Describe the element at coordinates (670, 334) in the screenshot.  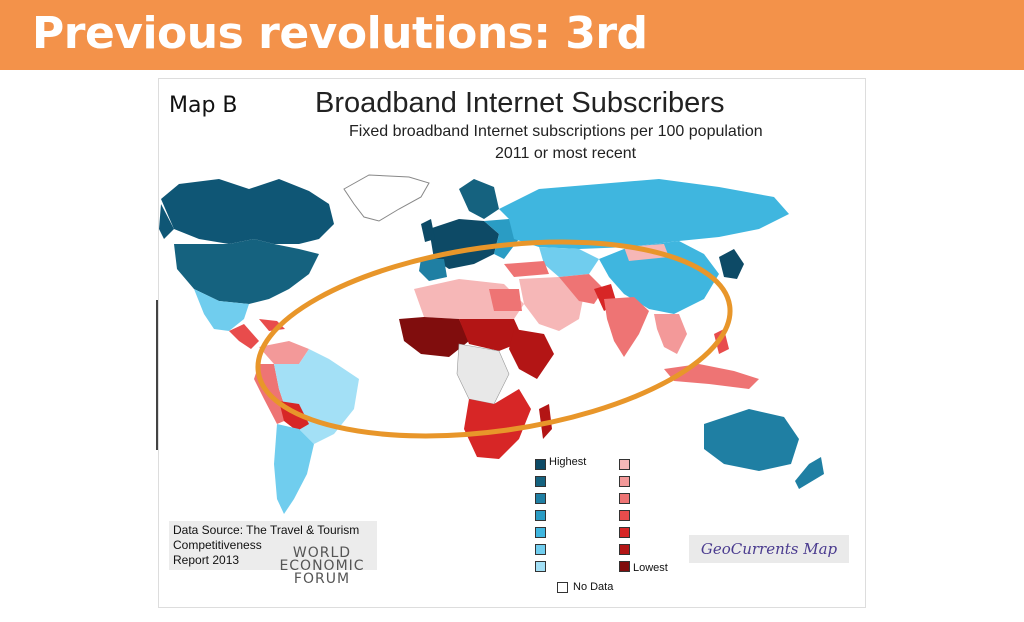
I see `region-southeast-asia` at that location.